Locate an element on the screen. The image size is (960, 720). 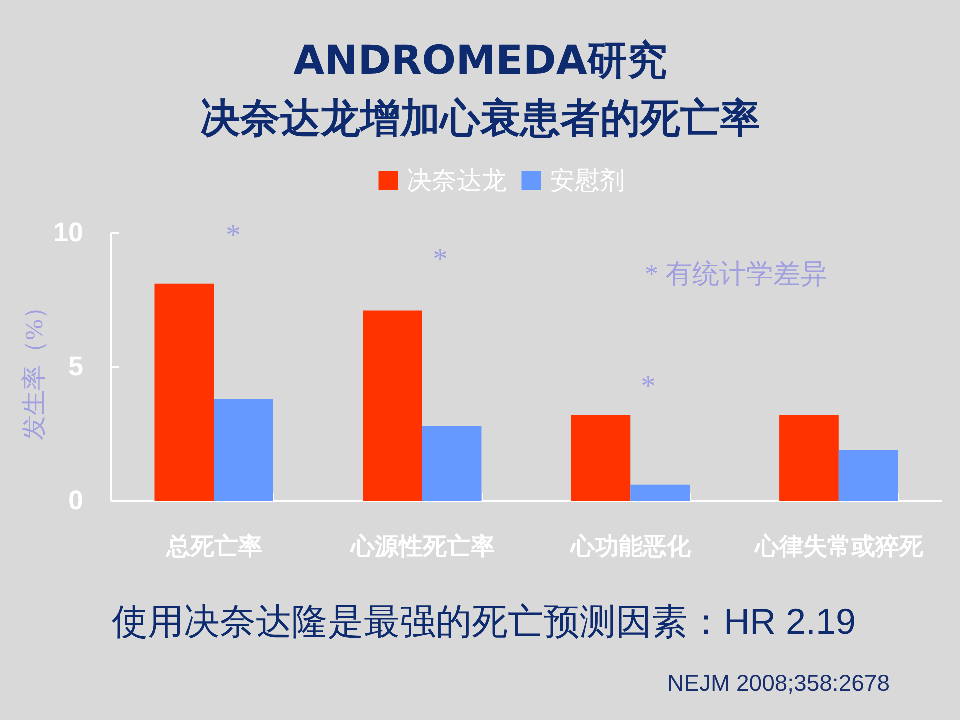
text: 使用决奈达隆是最强的死亡预测因素：HR 2.19 is located at coordinates (484, 622).